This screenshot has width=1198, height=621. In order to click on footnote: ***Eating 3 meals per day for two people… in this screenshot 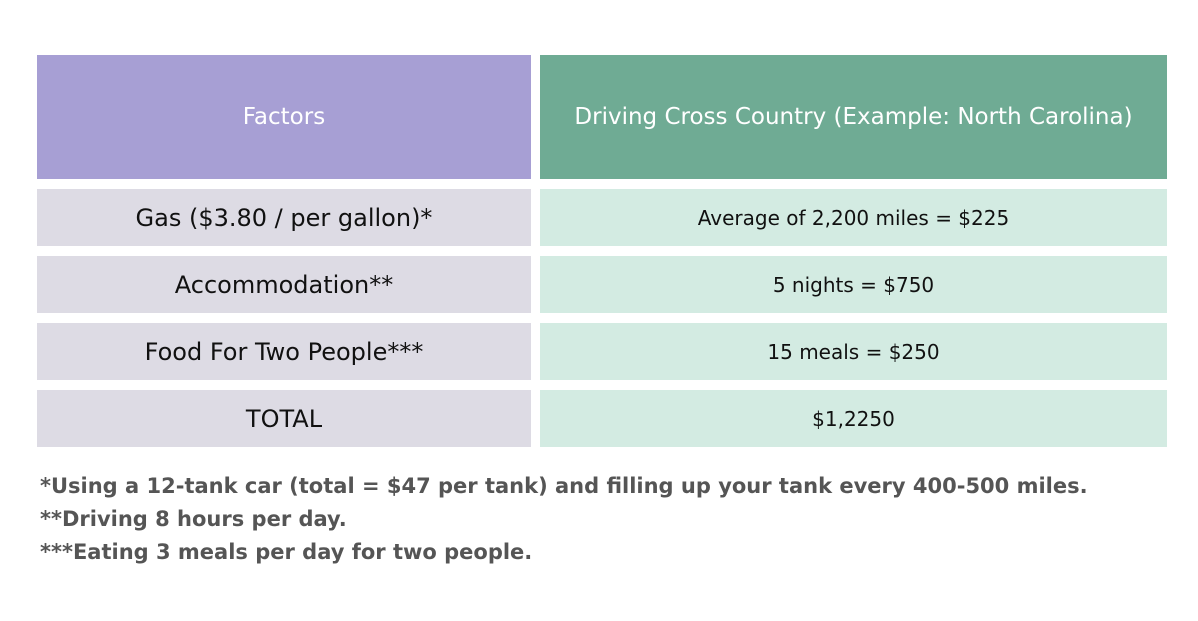, I will do `click(286, 552)`.